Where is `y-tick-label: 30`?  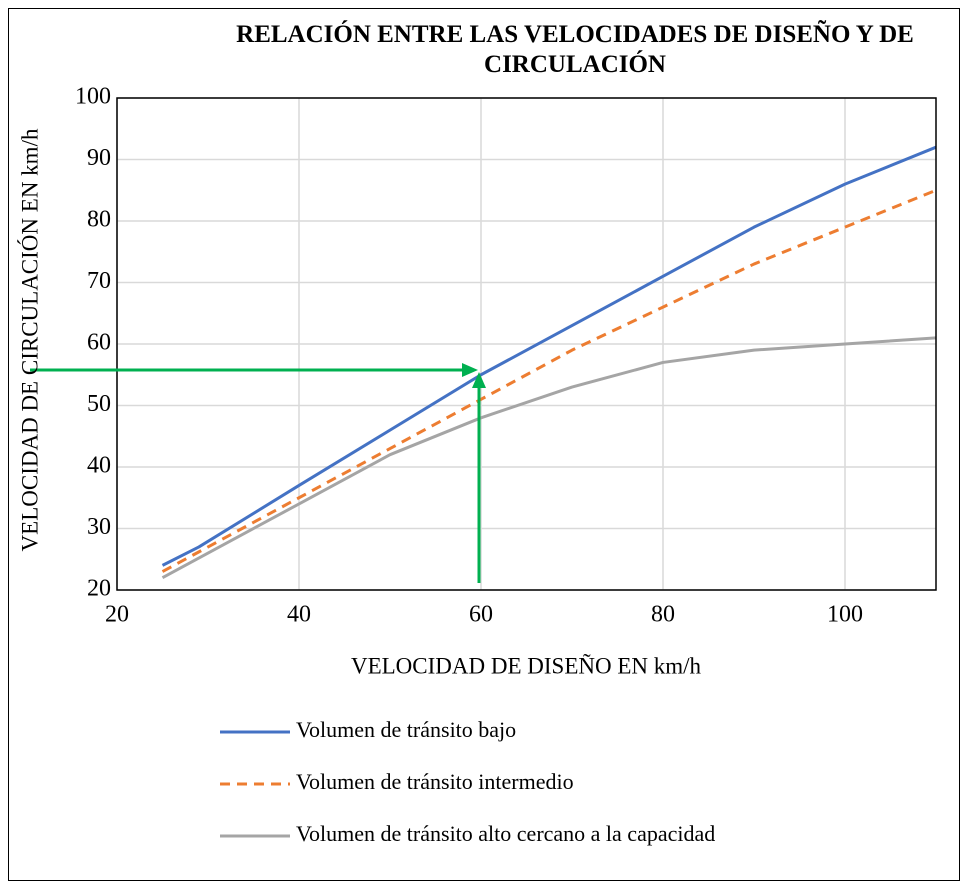 y-tick-label: 30 is located at coordinates (99, 527).